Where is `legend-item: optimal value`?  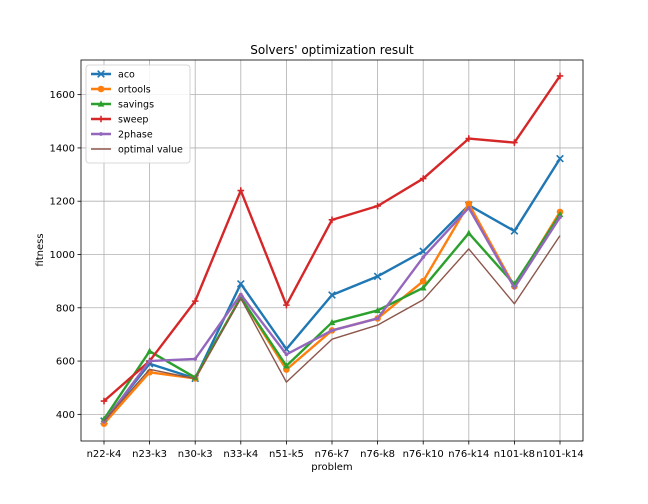 legend-item: optimal value is located at coordinates (137, 150).